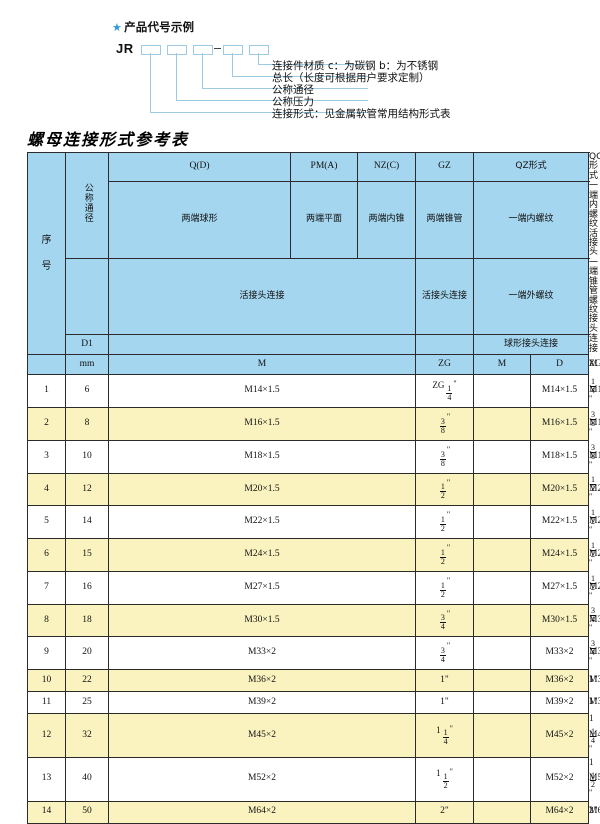  I want to click on cell-dn: 10, so click(87, 456).